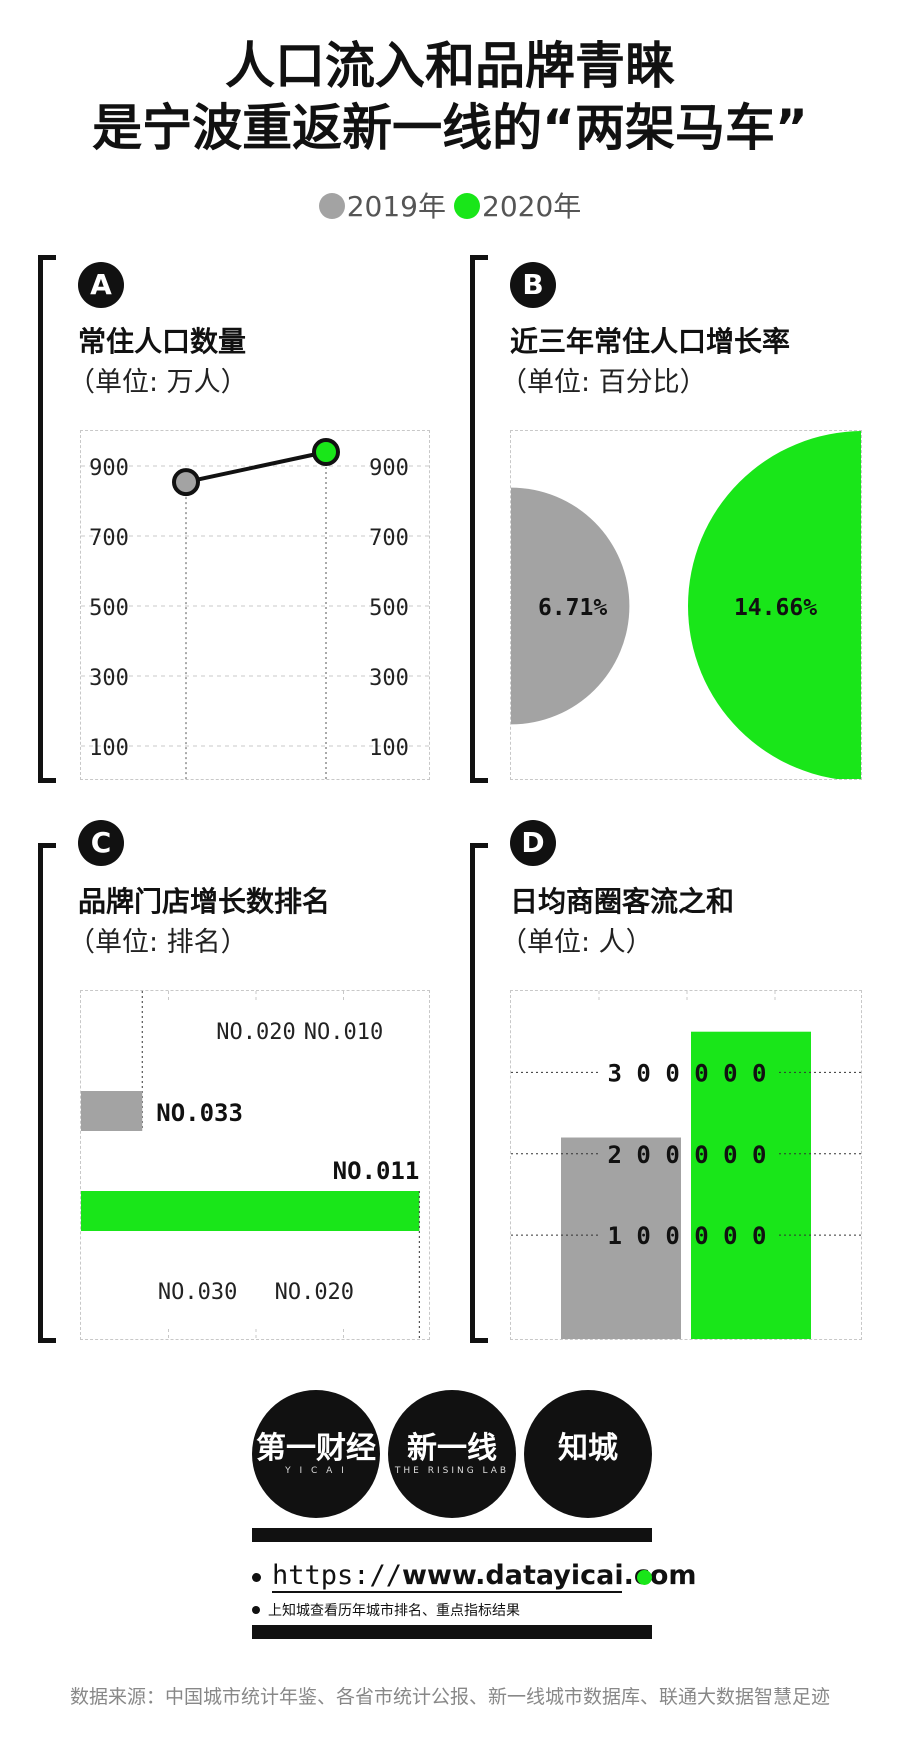 The width and height of the screenshot is (900, 1740). Describe the element at coordinates (250, 1211) in the screenshot. I see `rank-bar-2020年` at that location.